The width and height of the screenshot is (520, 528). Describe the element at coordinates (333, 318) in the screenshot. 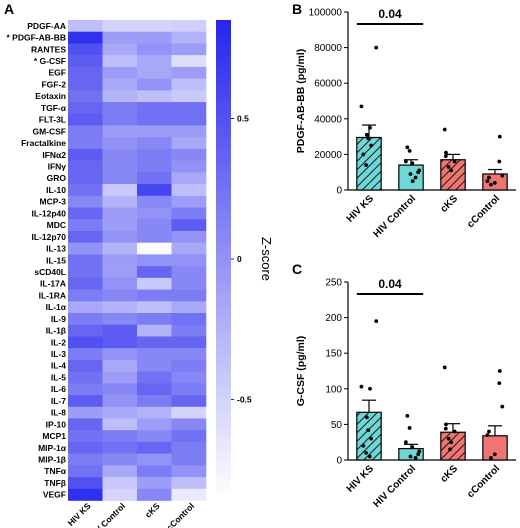

I see `gcsf-y-tick-label: 200` at that location.